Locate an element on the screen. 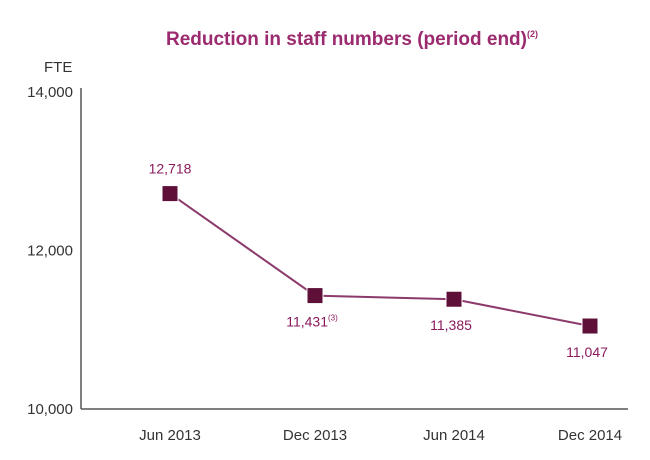 This screenshot has height=460, width=650. y-tick-labels: 10,000 12,000 14,000 is located at coordinates (50, 251).